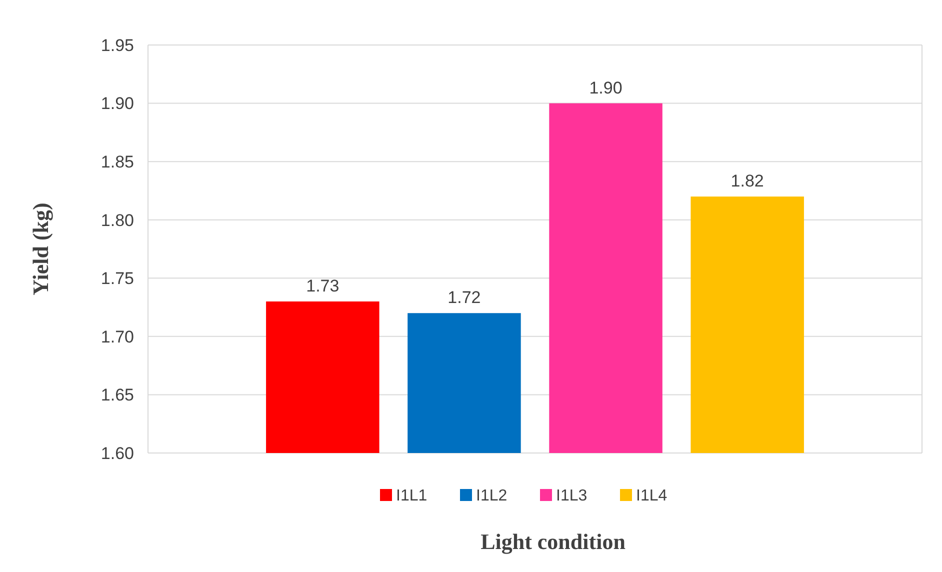 The image size is (942, 572). What do you see at coordinates (117, 162) in the screenshot?
I see `y-tick-label: 1.85` at bounding box center [117, 162].